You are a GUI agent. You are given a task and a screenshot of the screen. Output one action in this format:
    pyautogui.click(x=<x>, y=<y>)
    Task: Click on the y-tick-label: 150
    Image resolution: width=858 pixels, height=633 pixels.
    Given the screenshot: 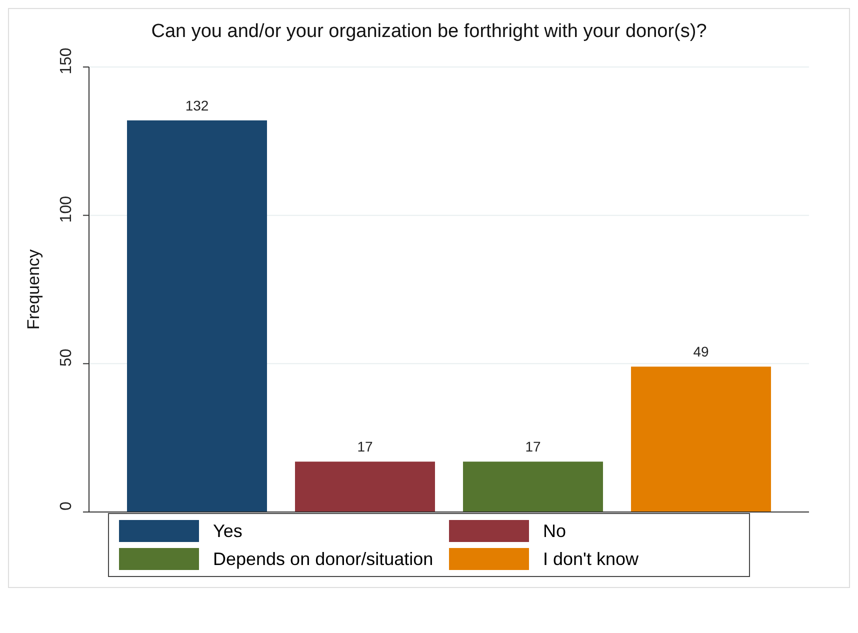 What is the action you would take?
    pyautogui.click(x=66, y=61)
    